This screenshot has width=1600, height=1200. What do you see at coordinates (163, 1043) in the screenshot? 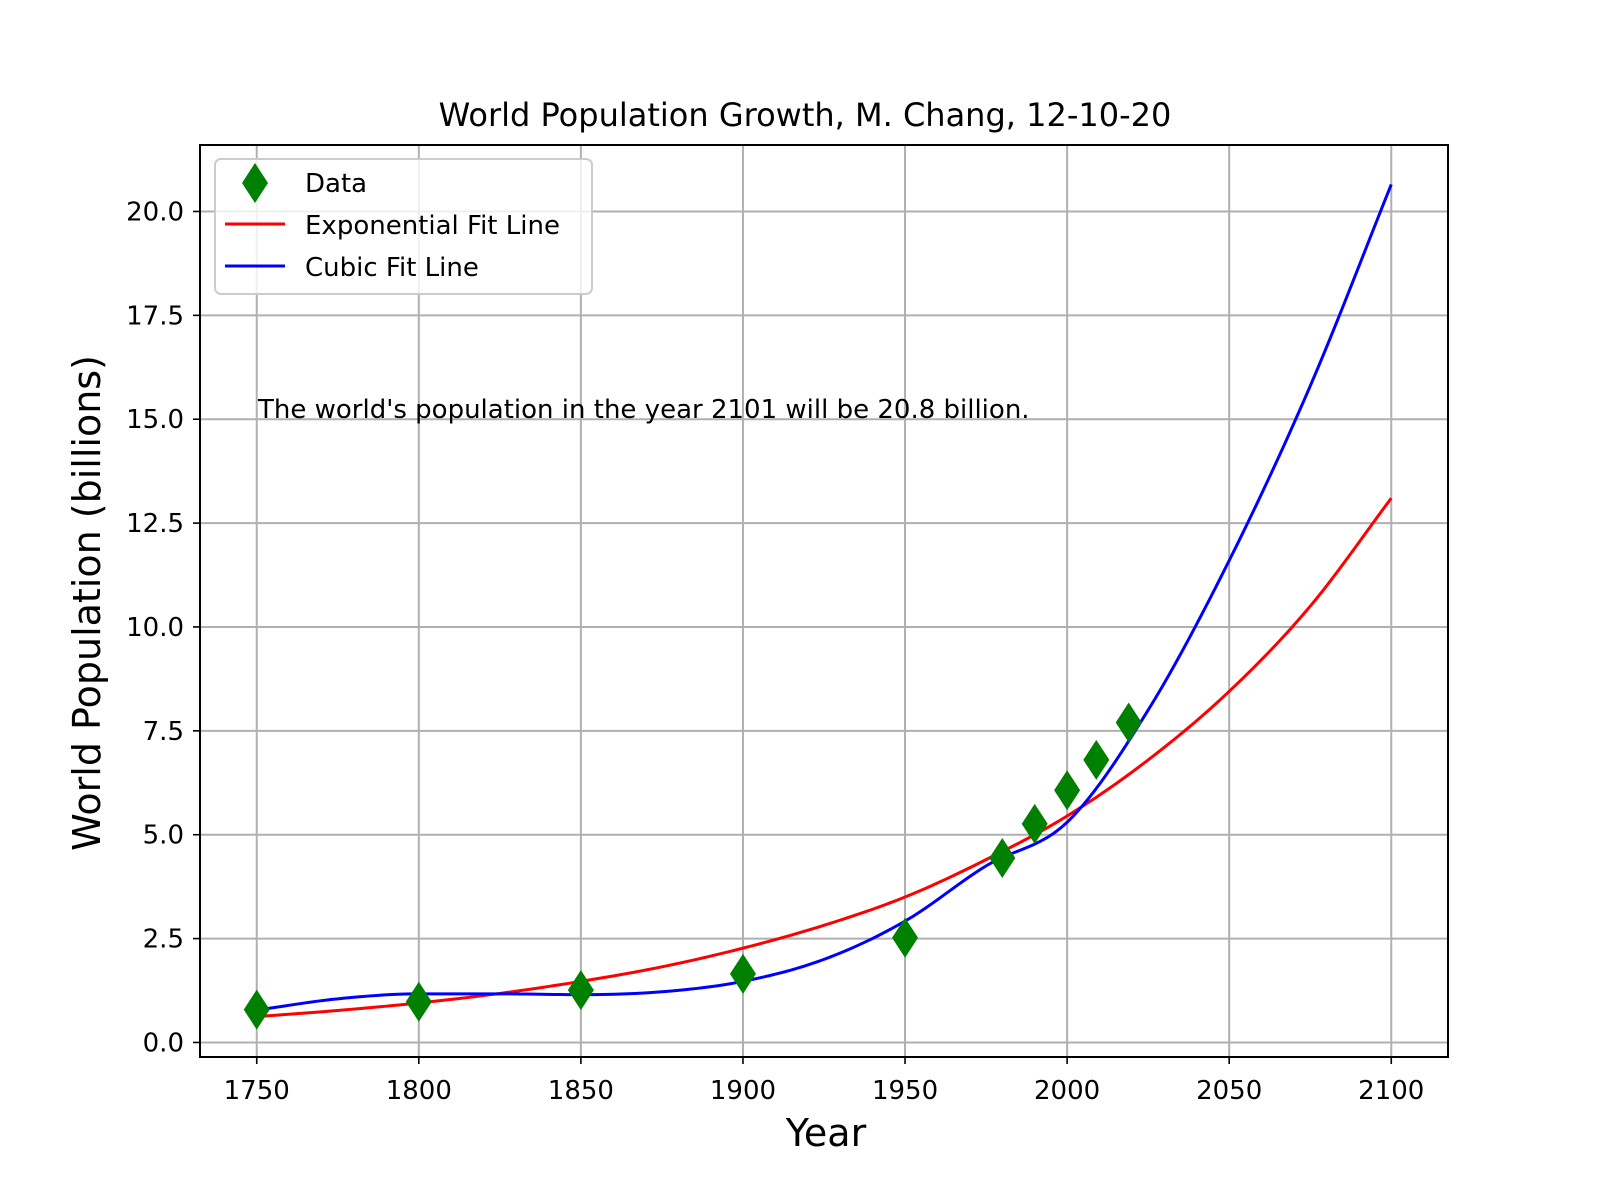
I see `y-tick-label: 0.0` at bounding box center [163, 1043].